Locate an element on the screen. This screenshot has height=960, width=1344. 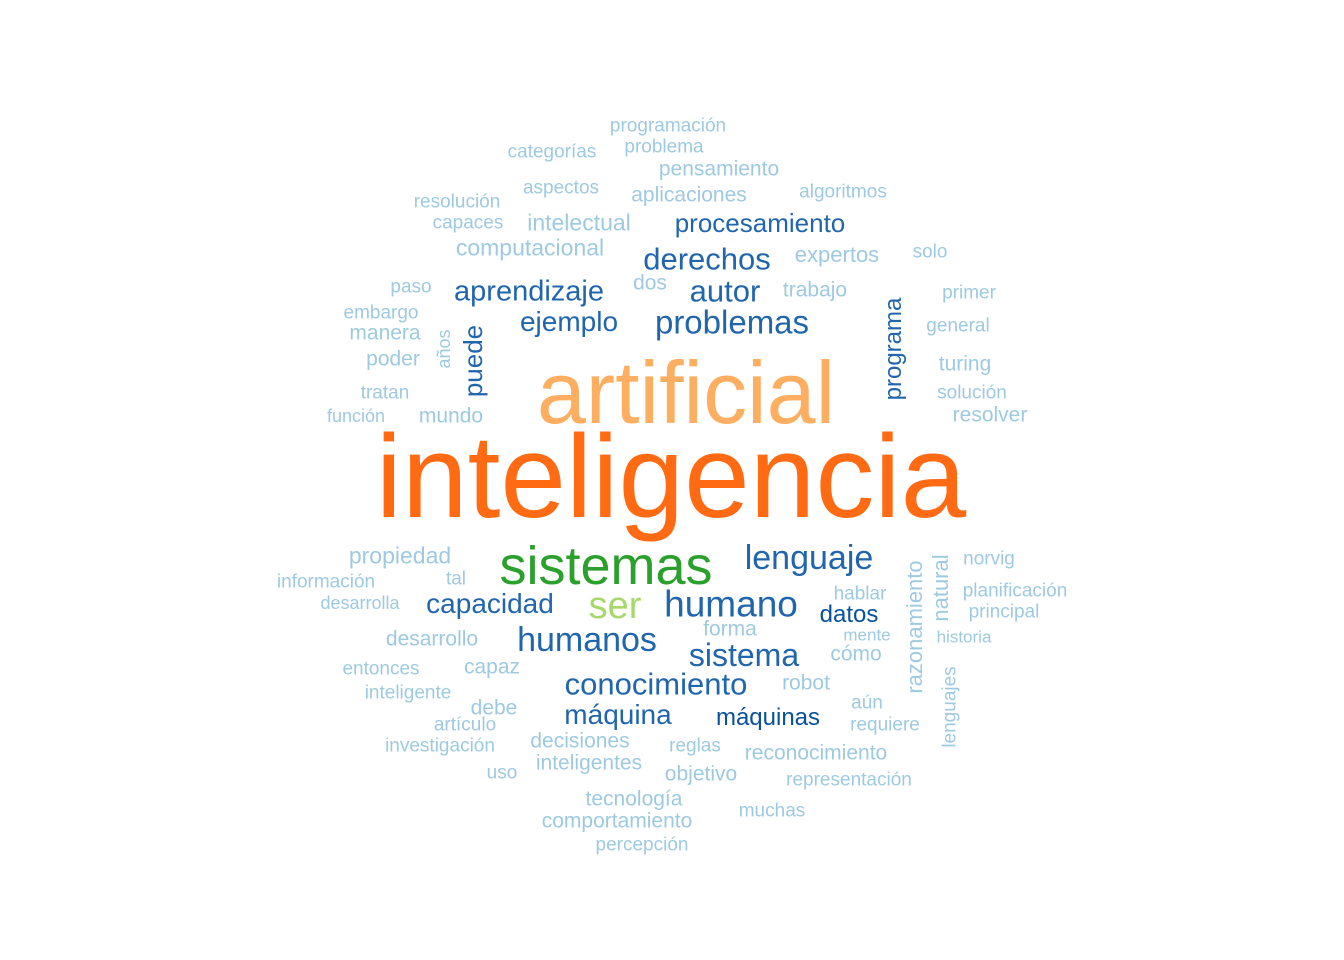
word-humanos: humanos is located at coordinates (587, 640).